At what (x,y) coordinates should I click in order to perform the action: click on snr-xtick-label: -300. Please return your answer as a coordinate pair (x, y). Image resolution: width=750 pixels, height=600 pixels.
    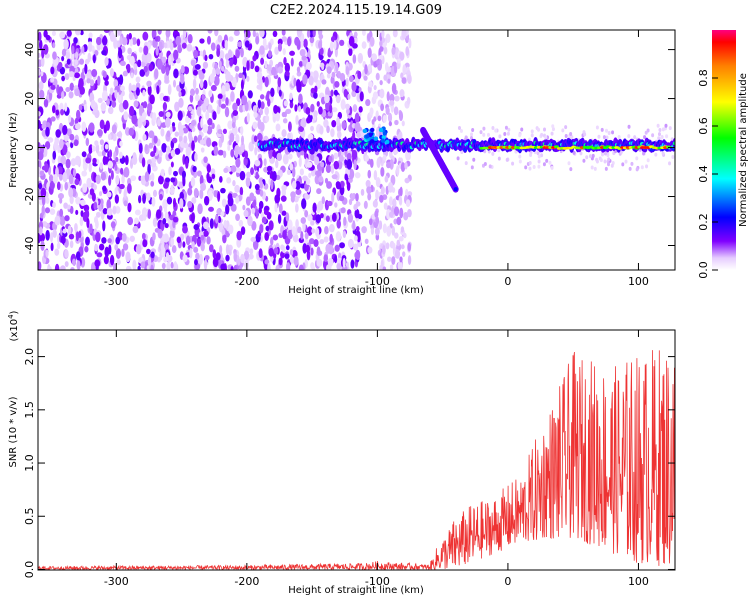
    Looking at the image, I should click on (116, 581).